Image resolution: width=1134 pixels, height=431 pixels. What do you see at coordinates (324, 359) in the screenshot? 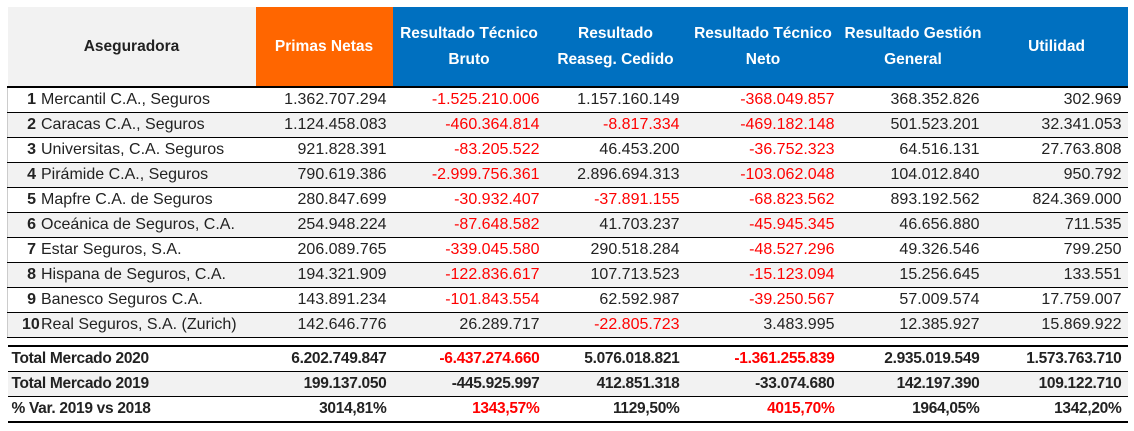
I see `total-primas-netas: 6.202.749.847` at bounding box center [324, 359].